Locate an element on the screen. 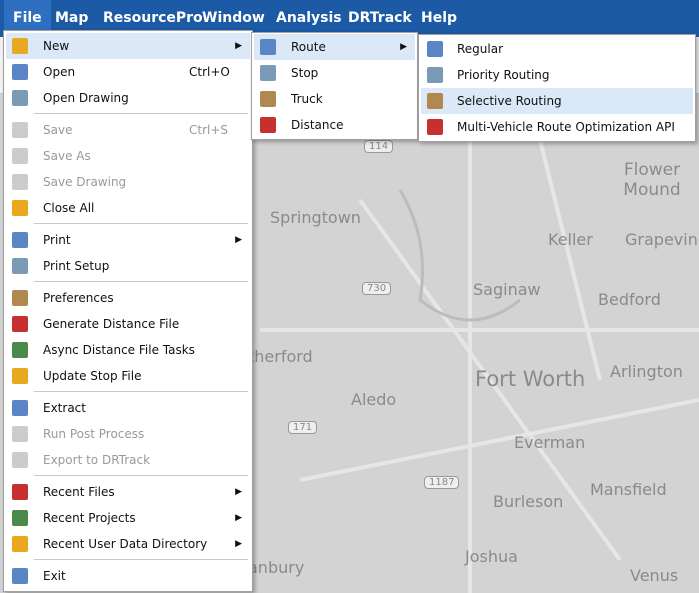 Image resolution: width=699 pixels, height=593 pixels. menu-item: Route ▶ is located at coordinates (334, 47).